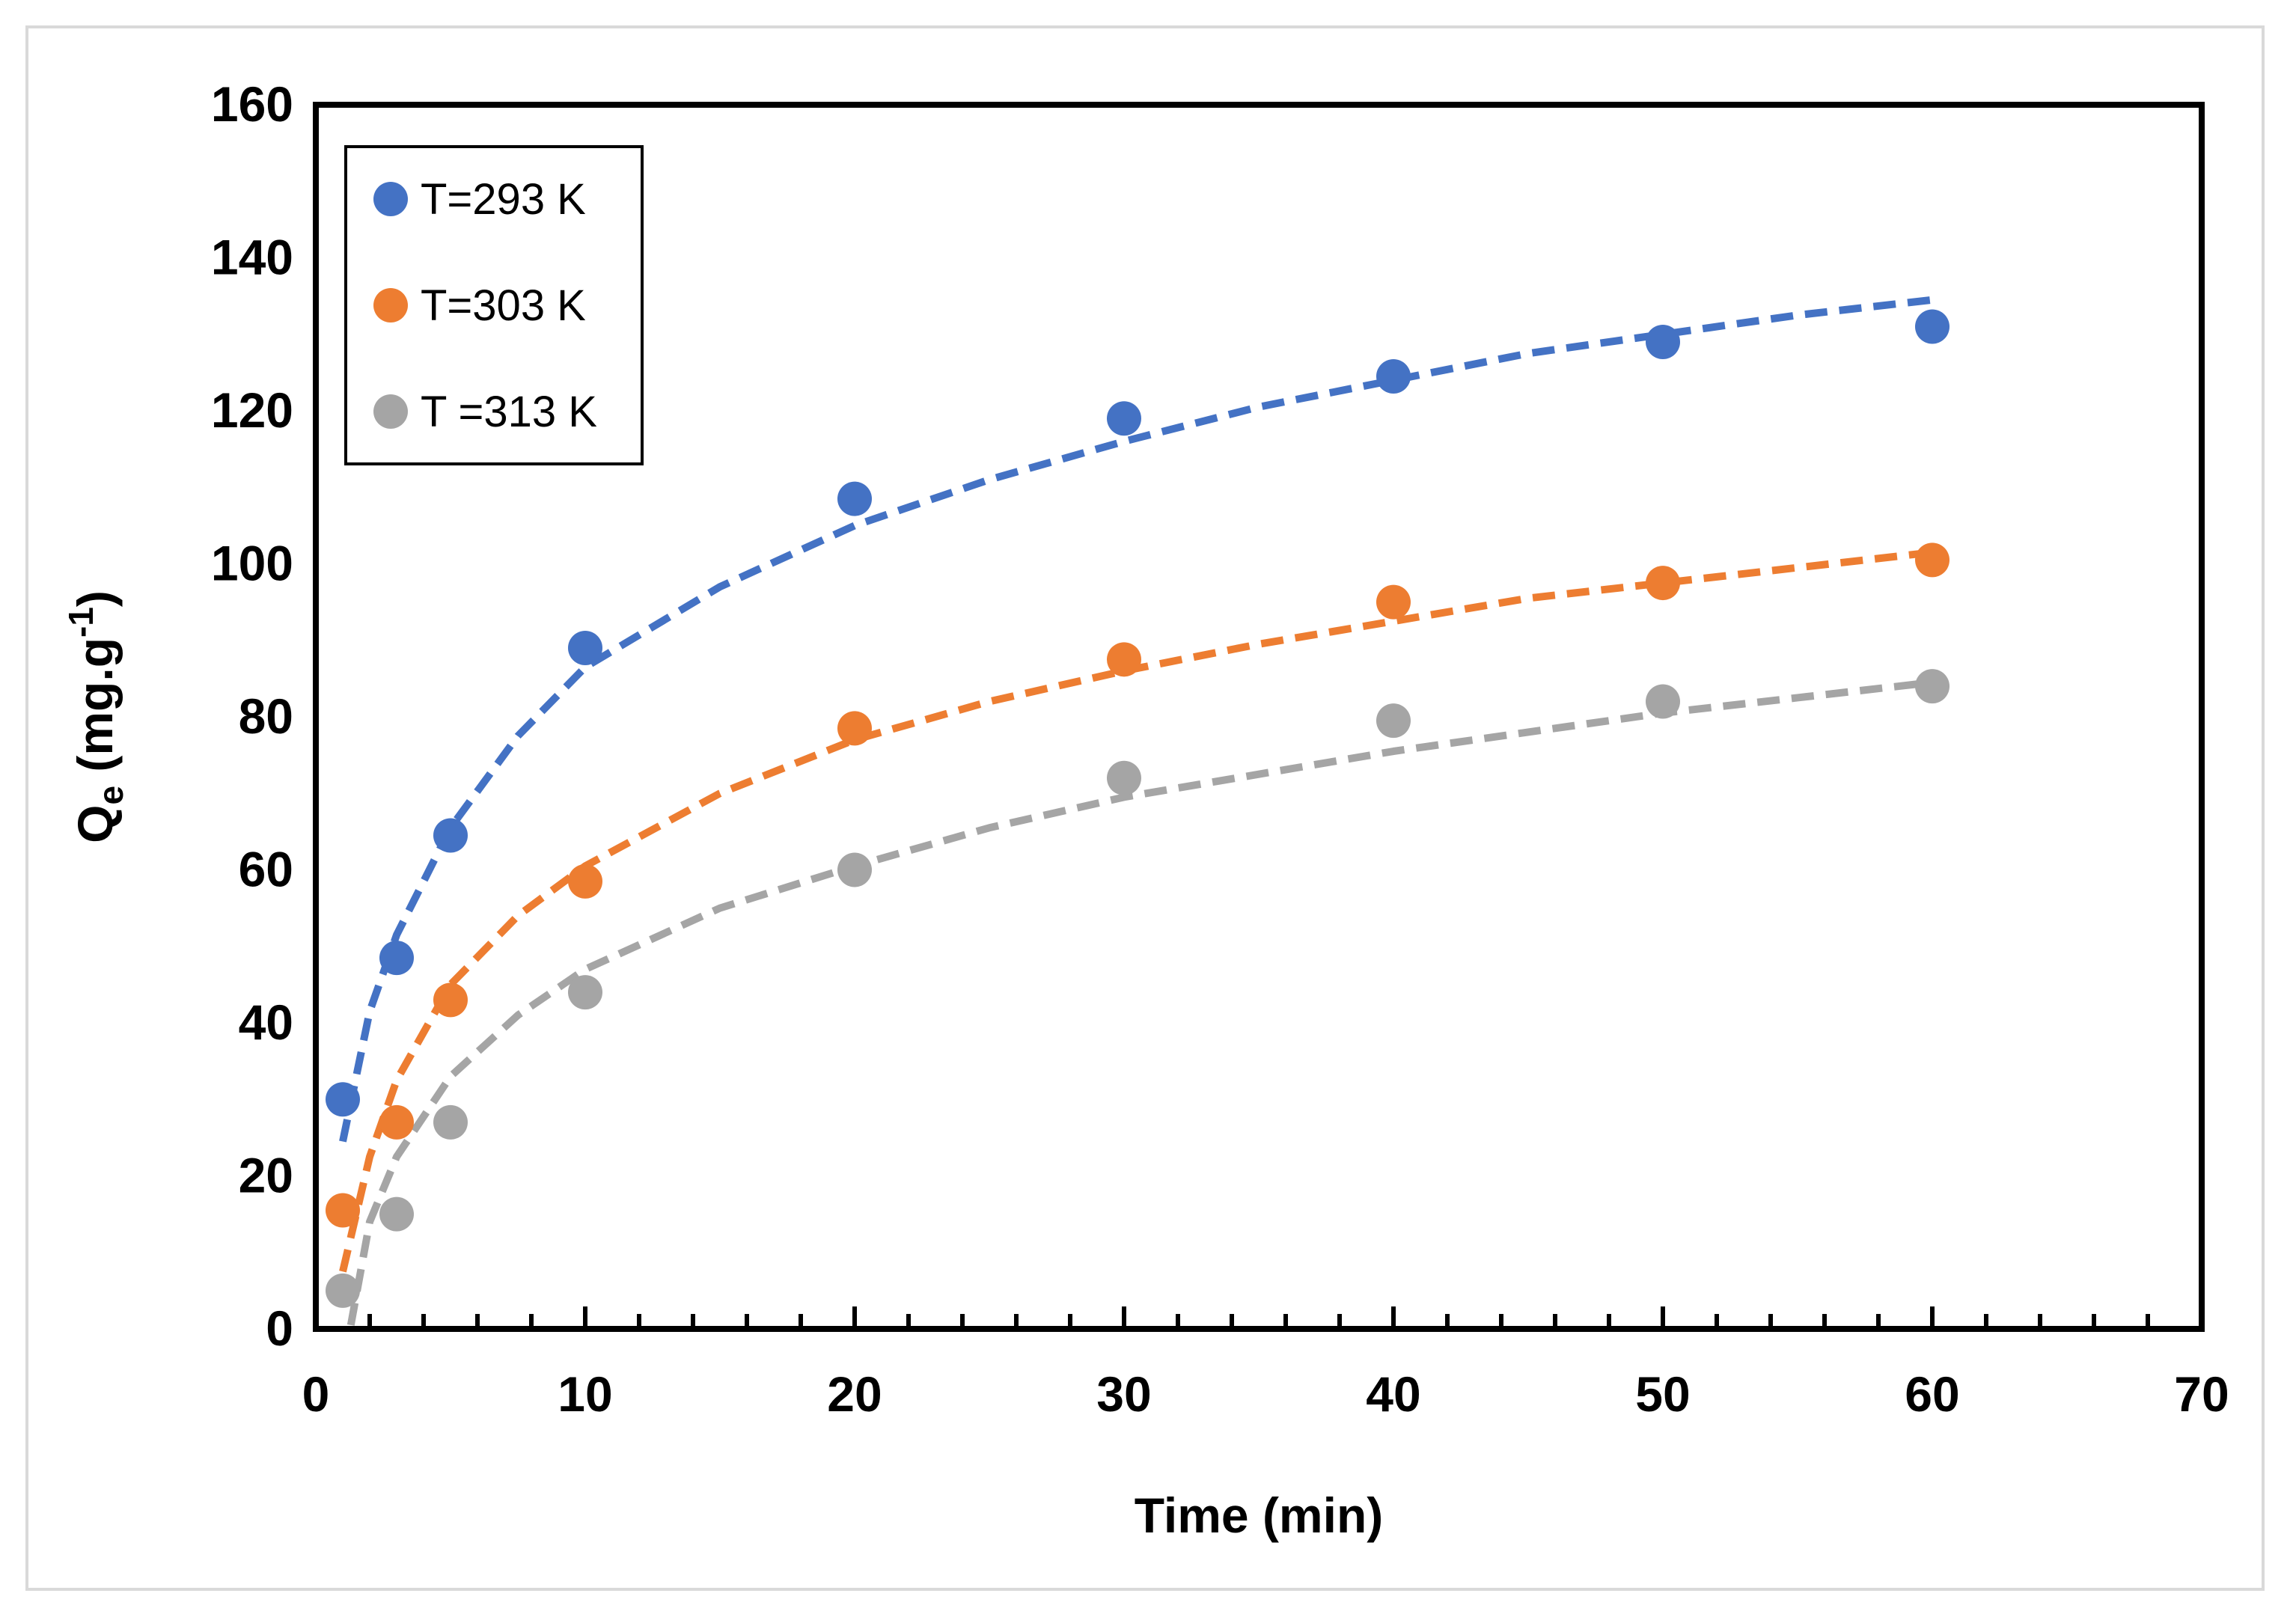 Image resolution: width=2296 pixels, height=1617 pixels. I want to click on y-axis-title-main: Q, so click(95, 824).